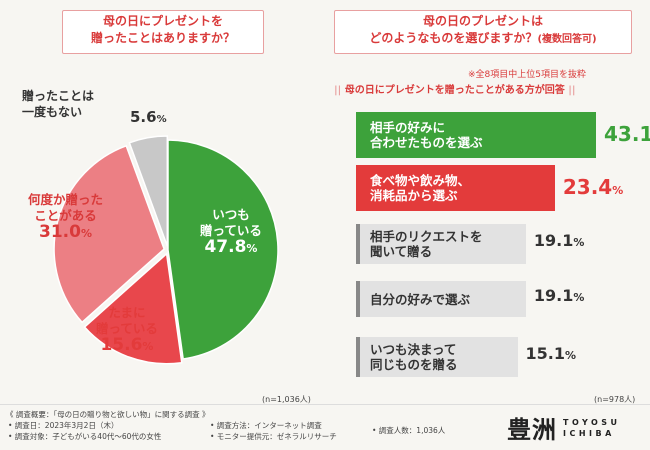  I want to click on slice-label-several-line2: ことがある, so click(65, 215).